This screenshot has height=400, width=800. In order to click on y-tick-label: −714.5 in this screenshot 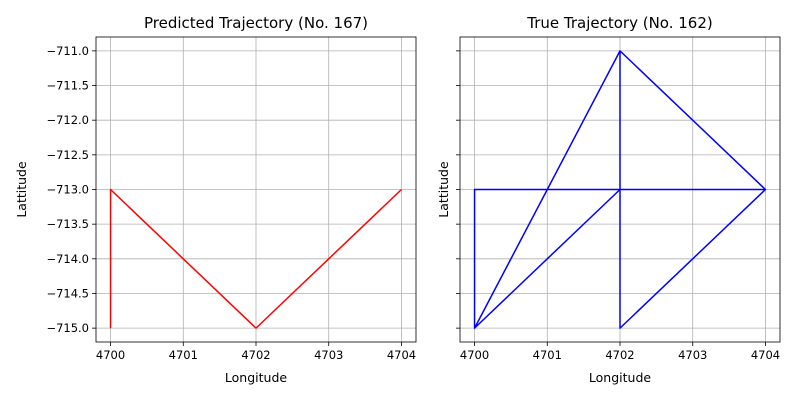, I will do `click(67, 293)`.